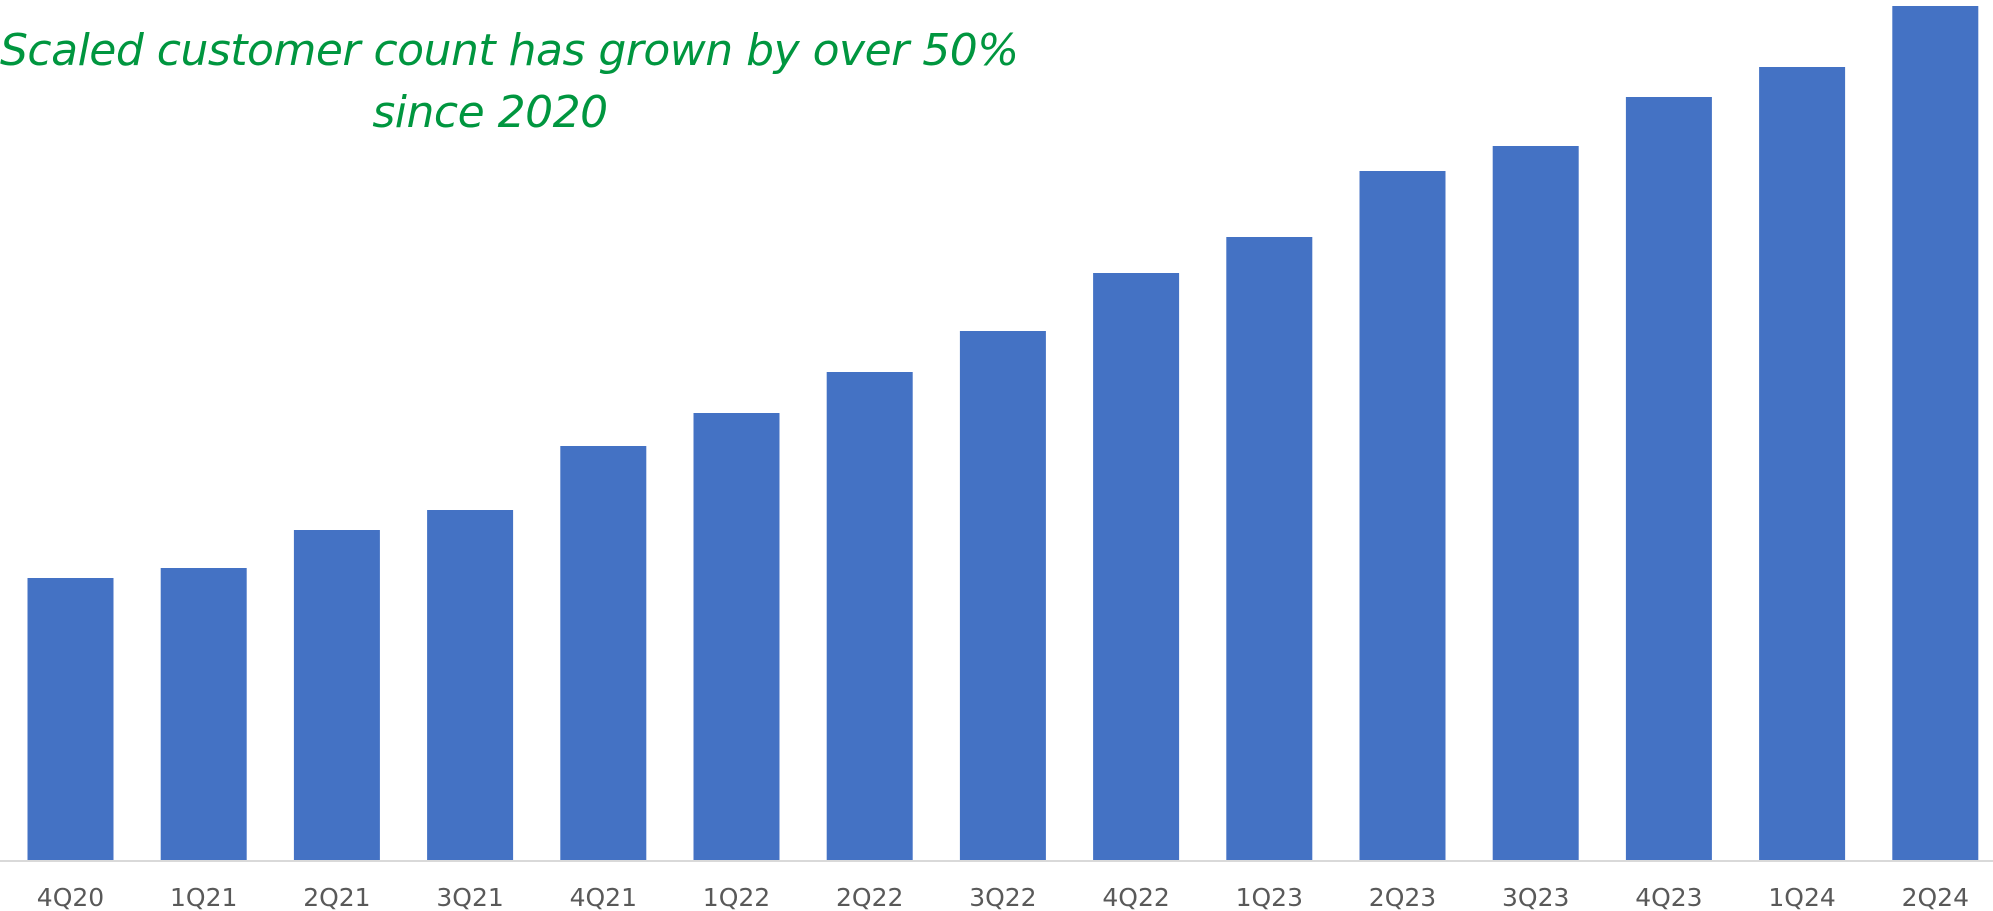 The image size is (1993, 911). What do you see at coordinates (603, 653) in the screenshot?
I see `bar-4Q21` at bounding box center [603, 653].